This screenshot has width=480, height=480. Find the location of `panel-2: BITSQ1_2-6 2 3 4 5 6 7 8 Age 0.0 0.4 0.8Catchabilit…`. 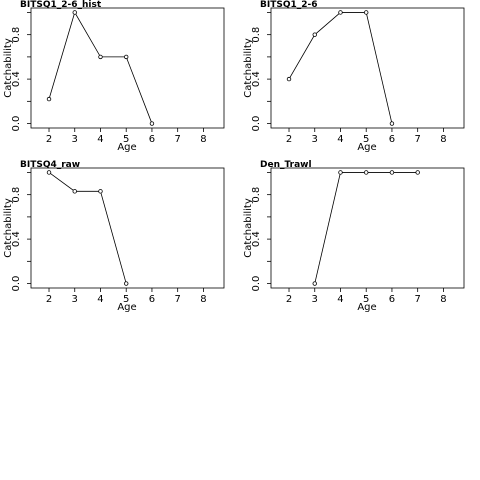

panel-2: BITSQ1_2-6 2 3 4 5 6 7 8 Age 0.0 0.4 0.8Catchabilit… is located at coordinates (354, 76).